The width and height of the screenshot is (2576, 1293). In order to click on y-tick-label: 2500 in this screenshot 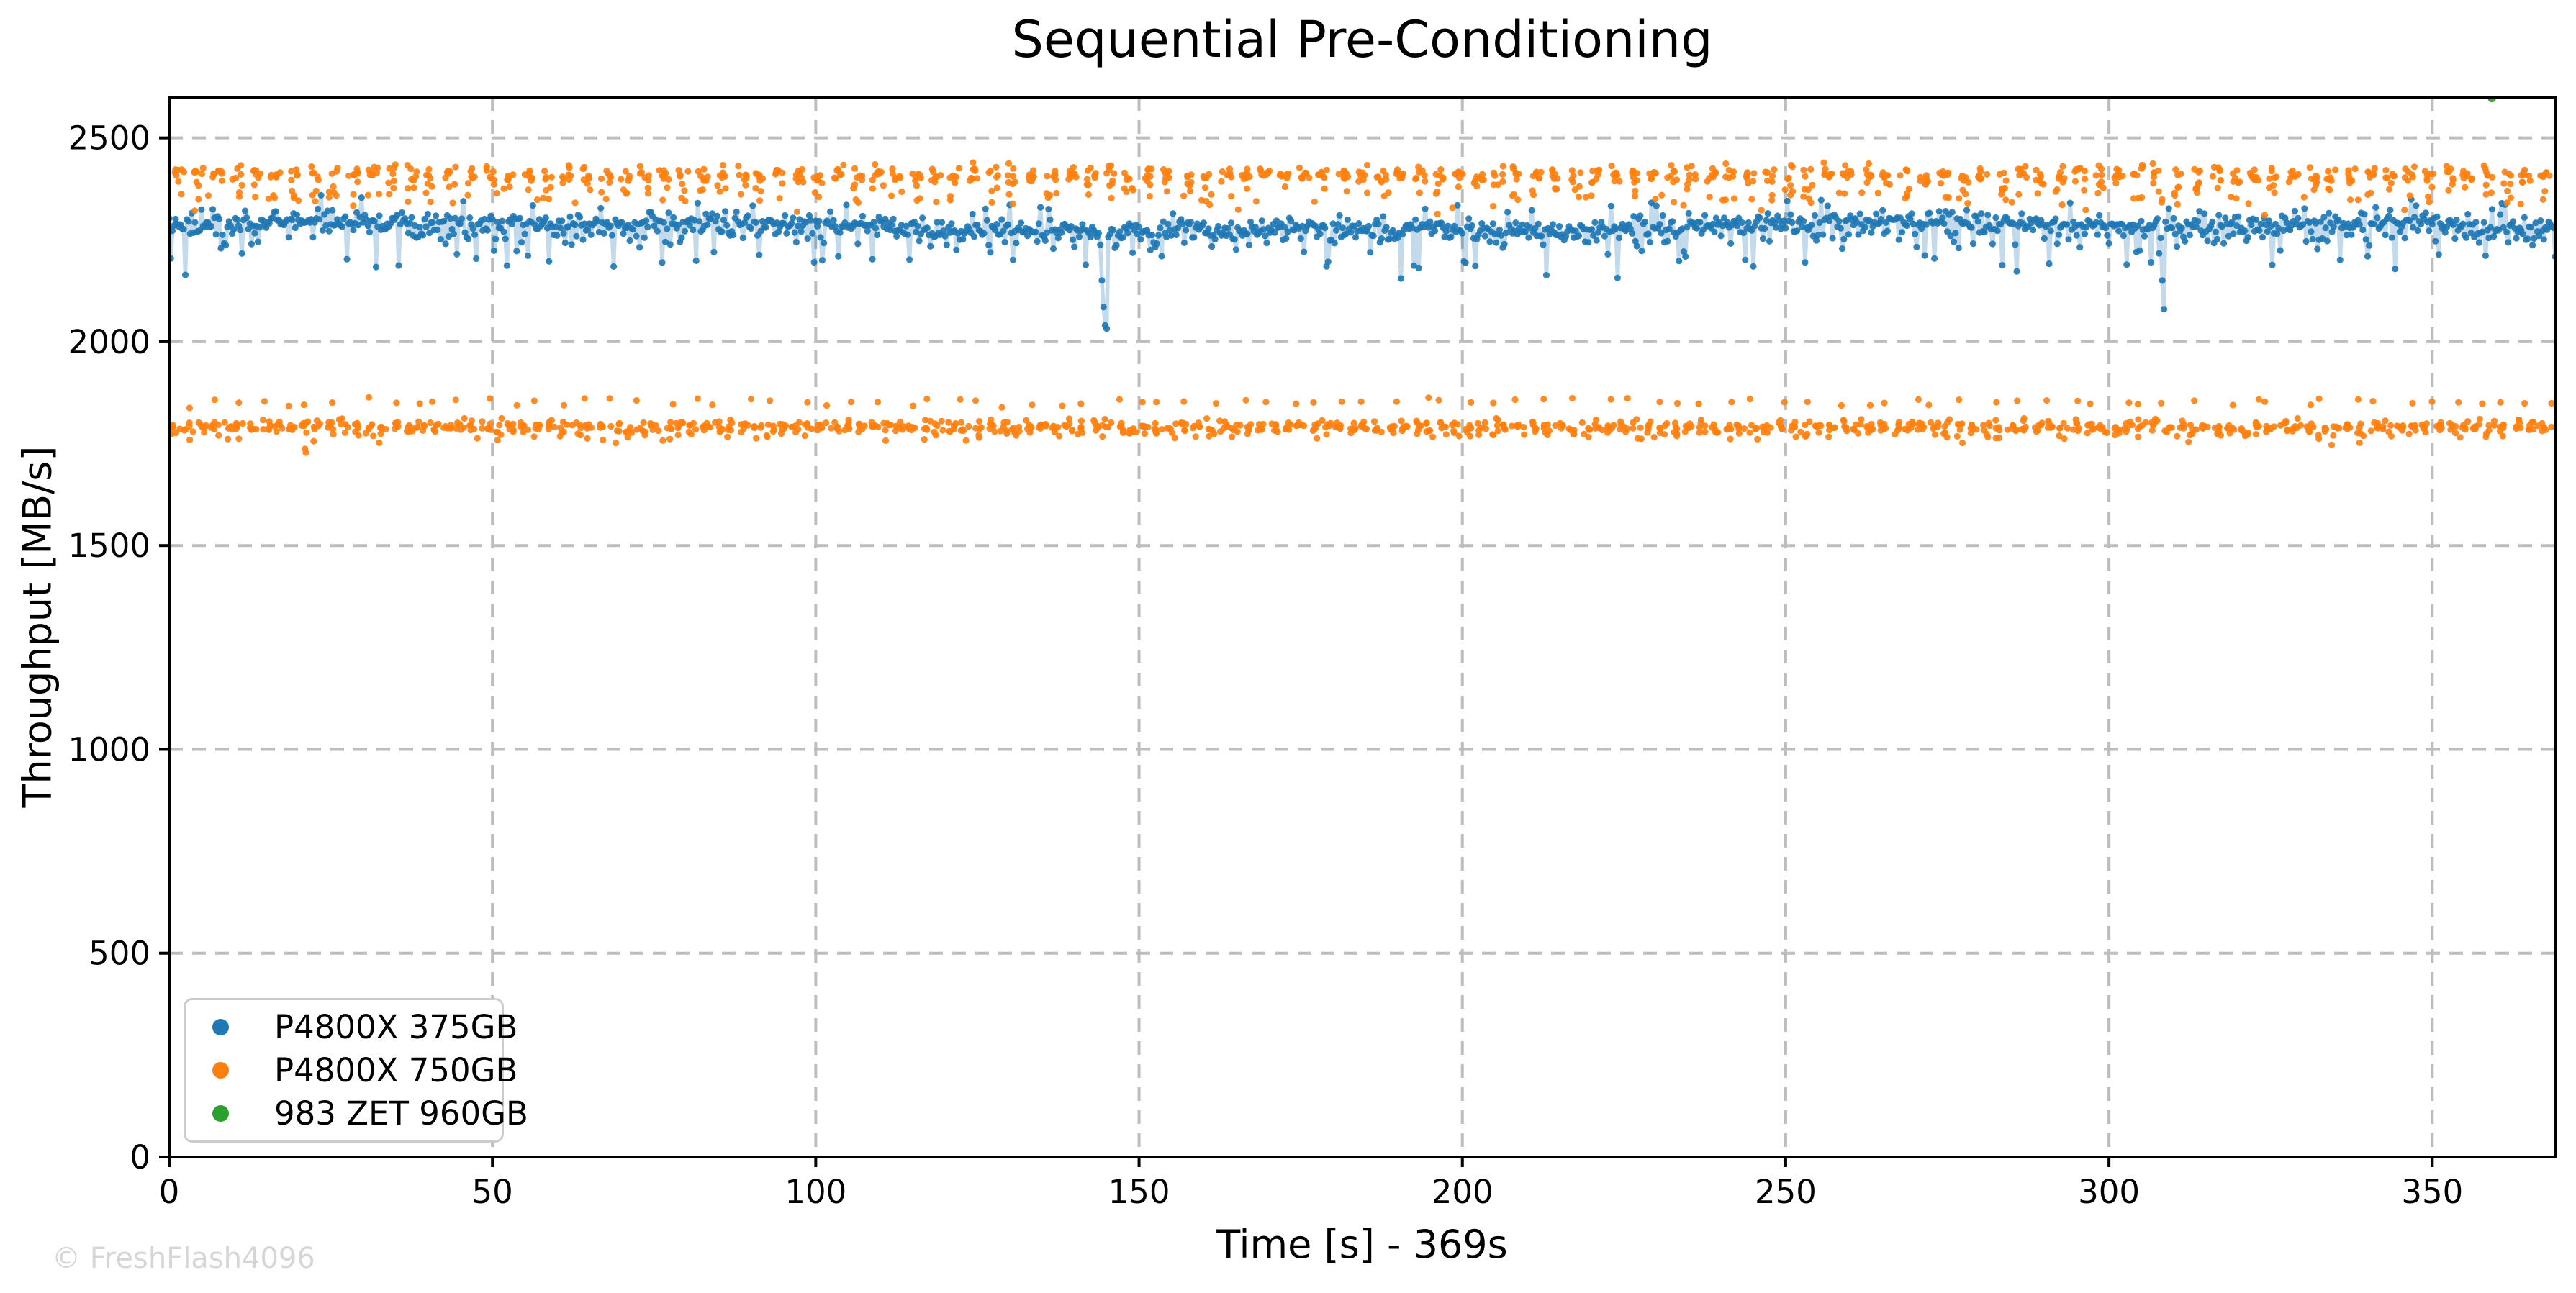, I will do `click(109, 138)`.